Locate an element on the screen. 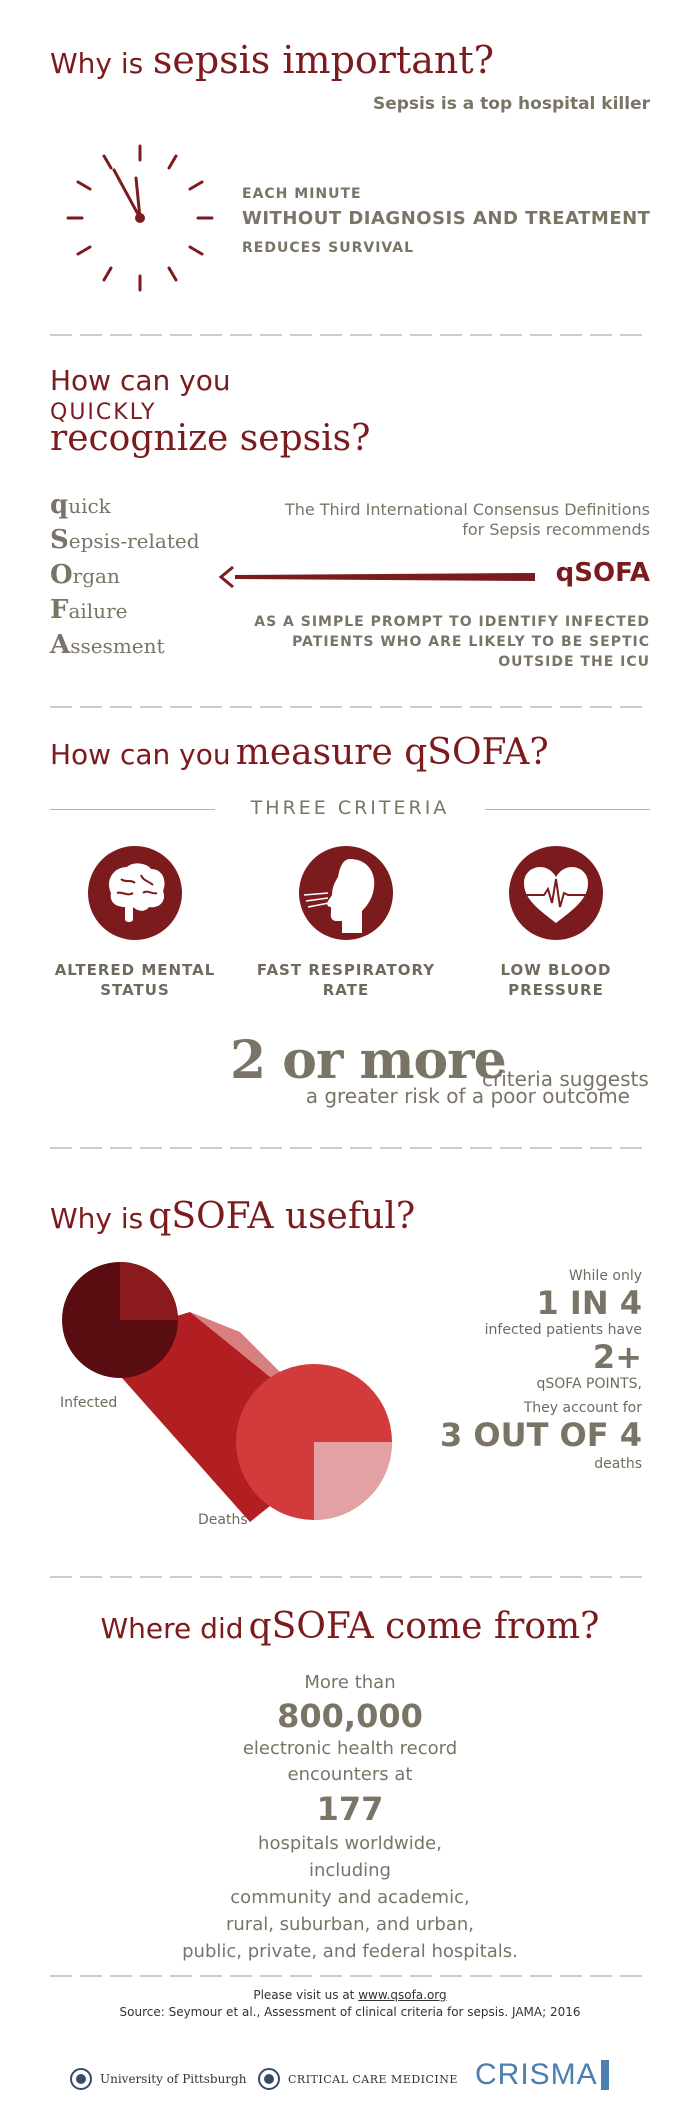 The image size is (700, 2123). acronym-letter: S is located at coordinates (59, 540).